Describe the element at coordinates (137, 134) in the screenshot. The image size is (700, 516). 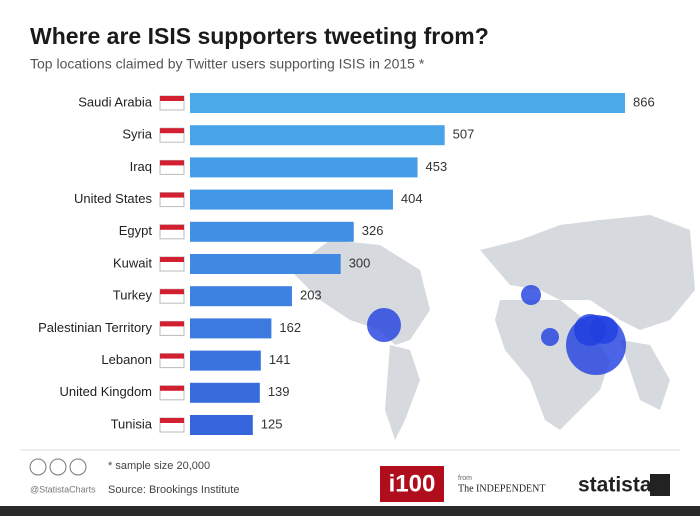
I see `category-label: Syria` at that location.